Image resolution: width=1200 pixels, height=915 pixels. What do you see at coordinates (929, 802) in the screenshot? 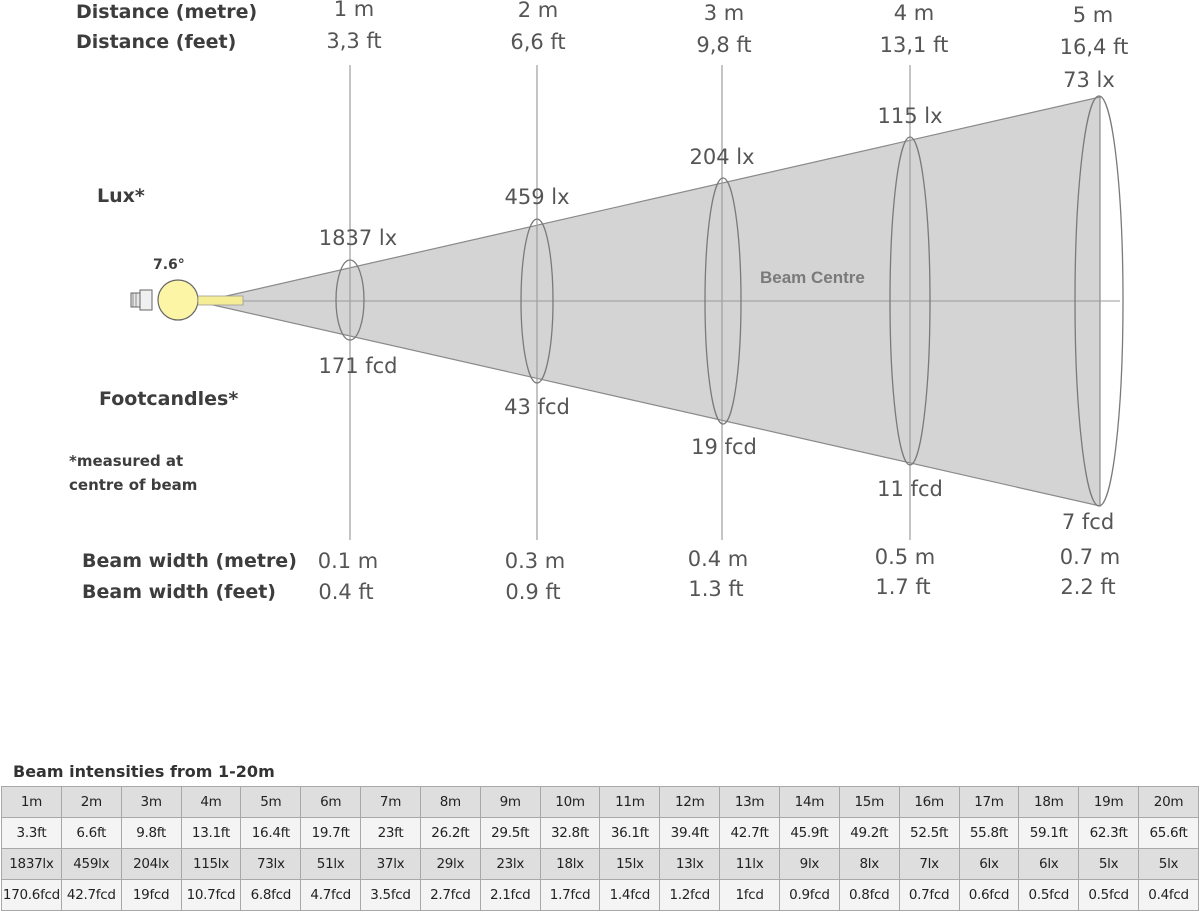
I see `table-cell: 16m` at bounding box center [929, 802].